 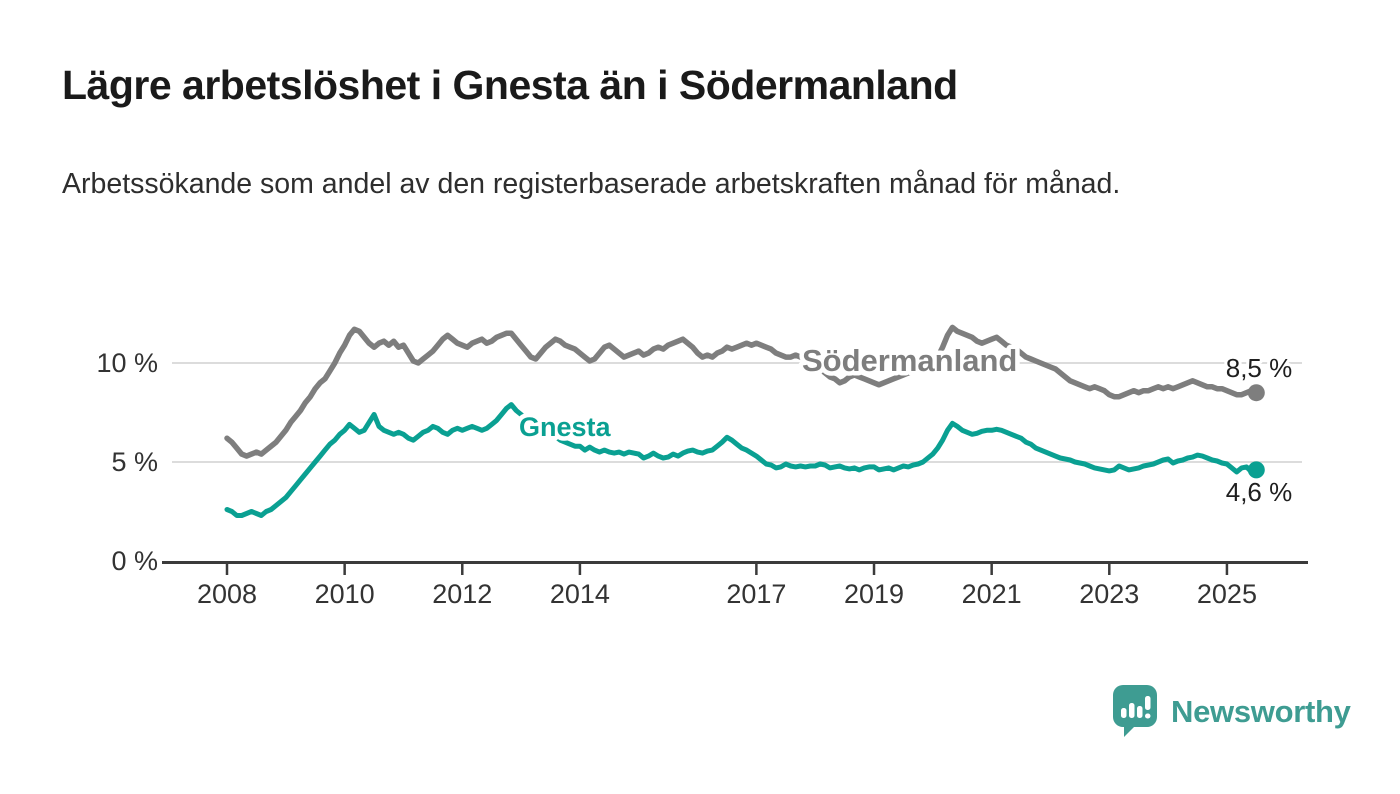 I want to click on series-end-value-södermanland: 8,5 %, so click(x=1259, y=368).